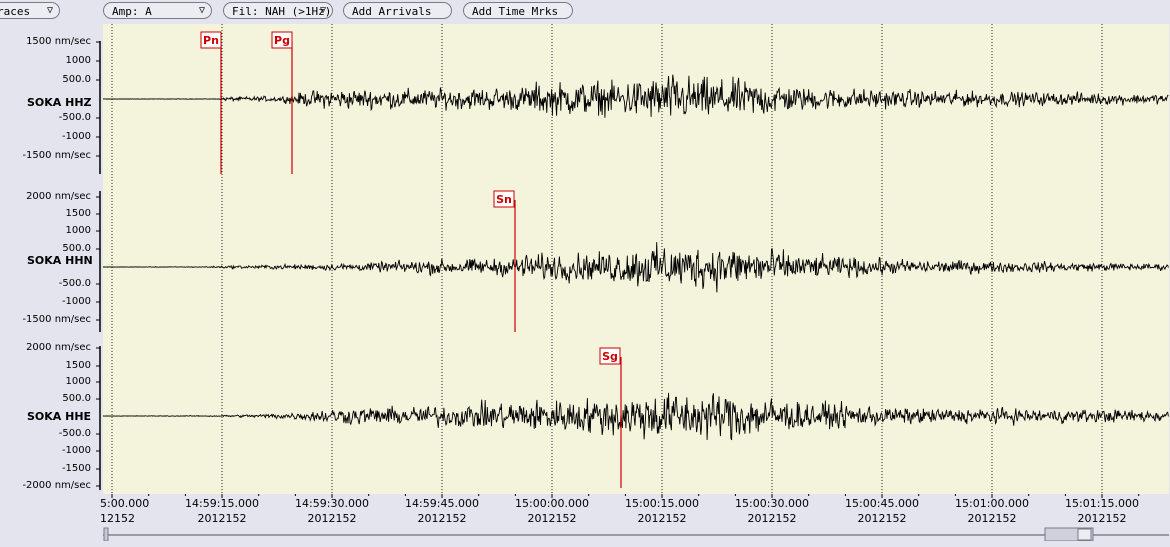 This screenshot has width=1170, height=547. I want to click on amplitude-tick-label: -1500, so click(76, 468).